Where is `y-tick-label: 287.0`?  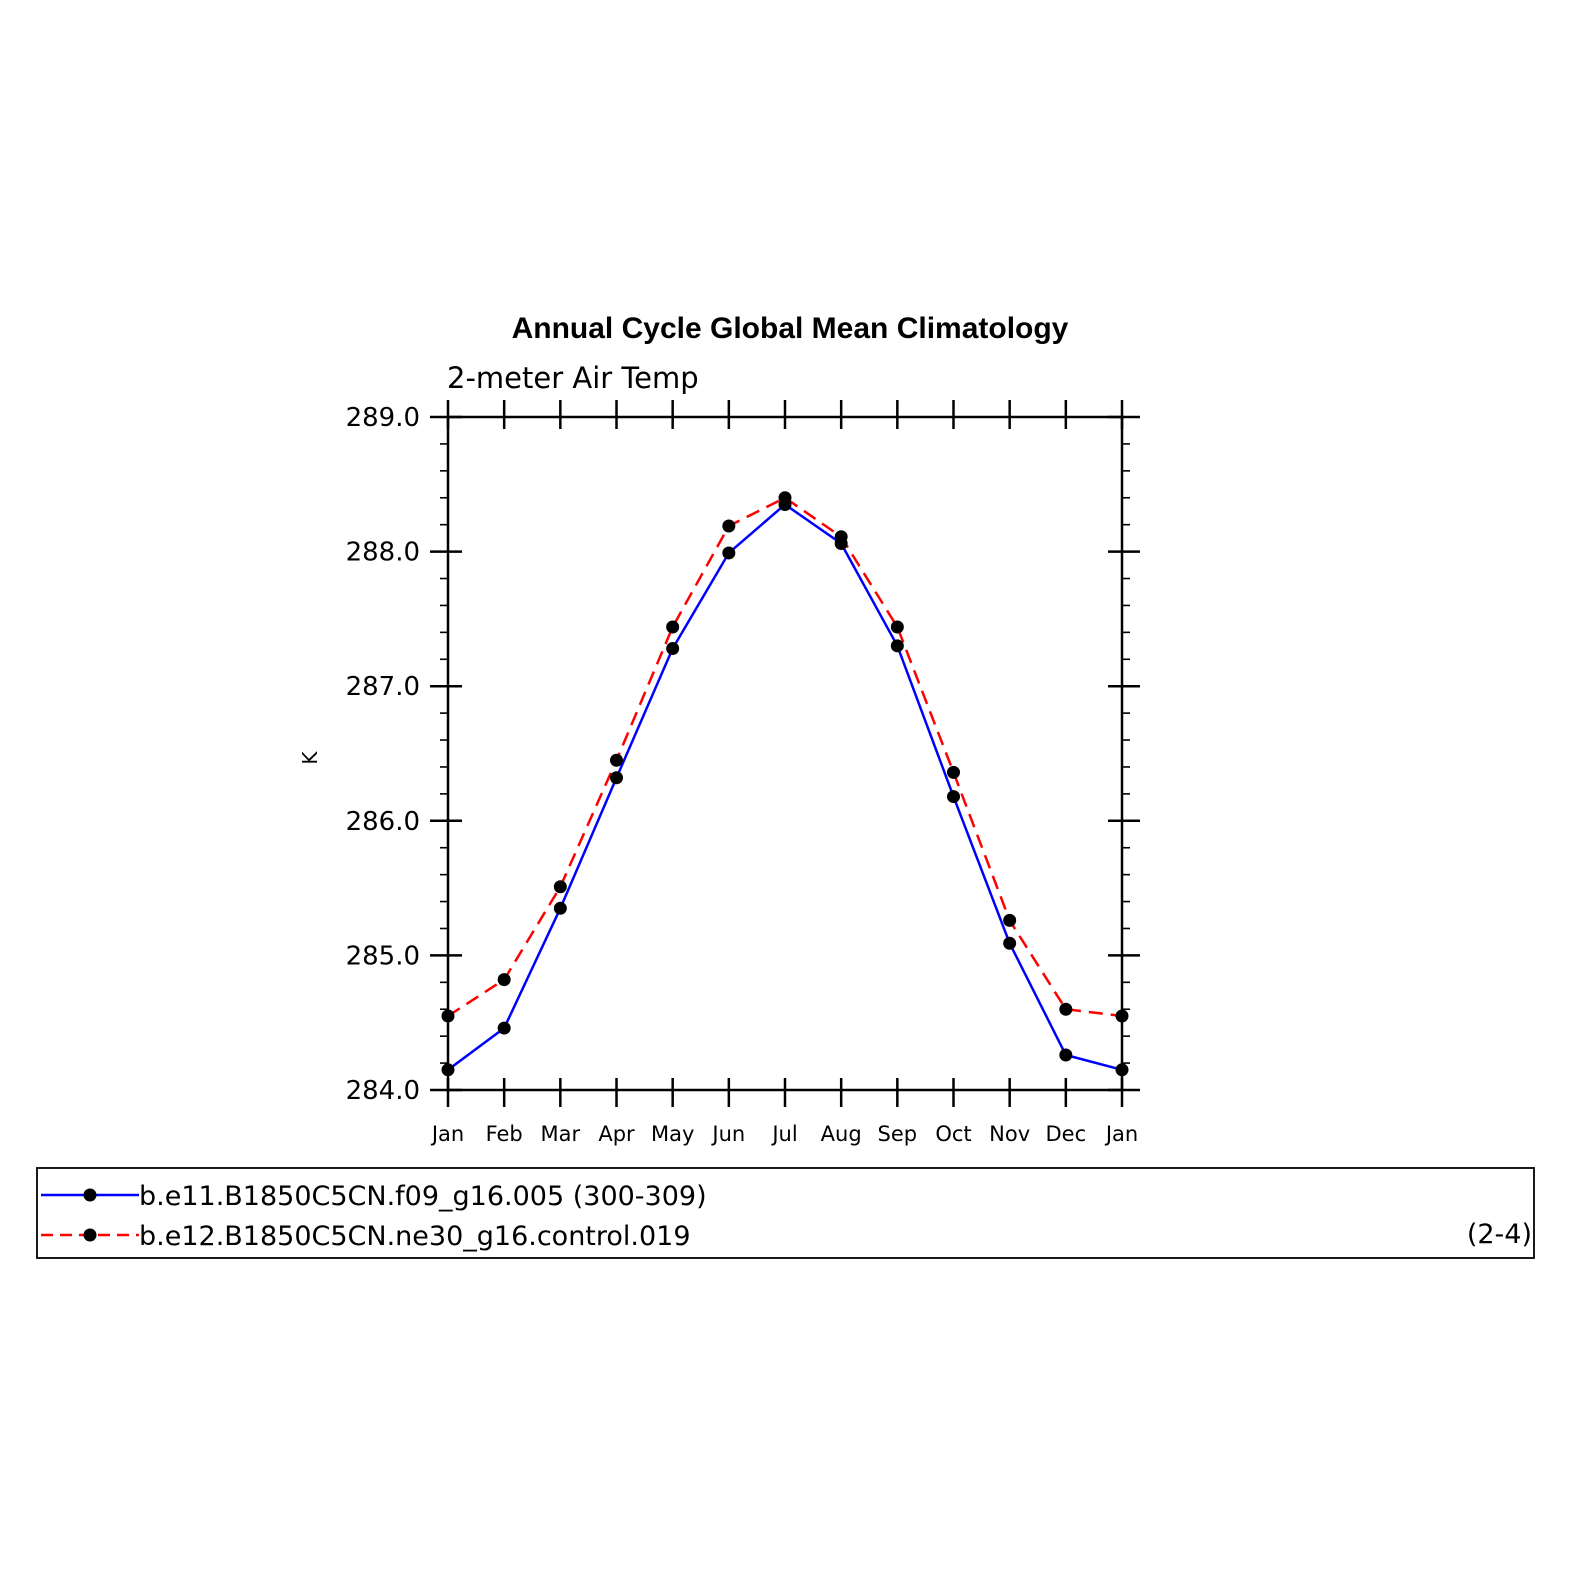 y-tick-label: 287.0 is located at coordinates (383, 687).